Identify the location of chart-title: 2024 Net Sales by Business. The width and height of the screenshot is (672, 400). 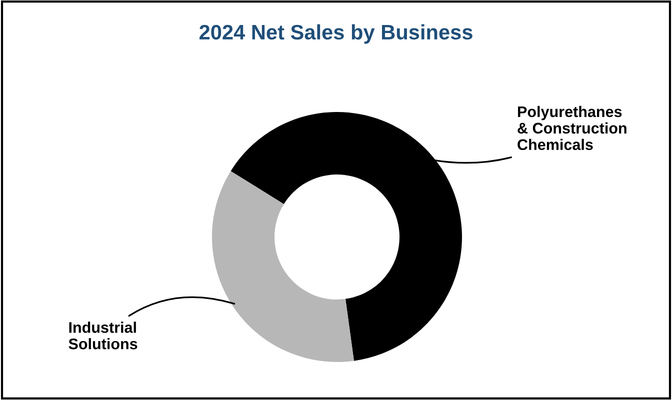
(336, 34).